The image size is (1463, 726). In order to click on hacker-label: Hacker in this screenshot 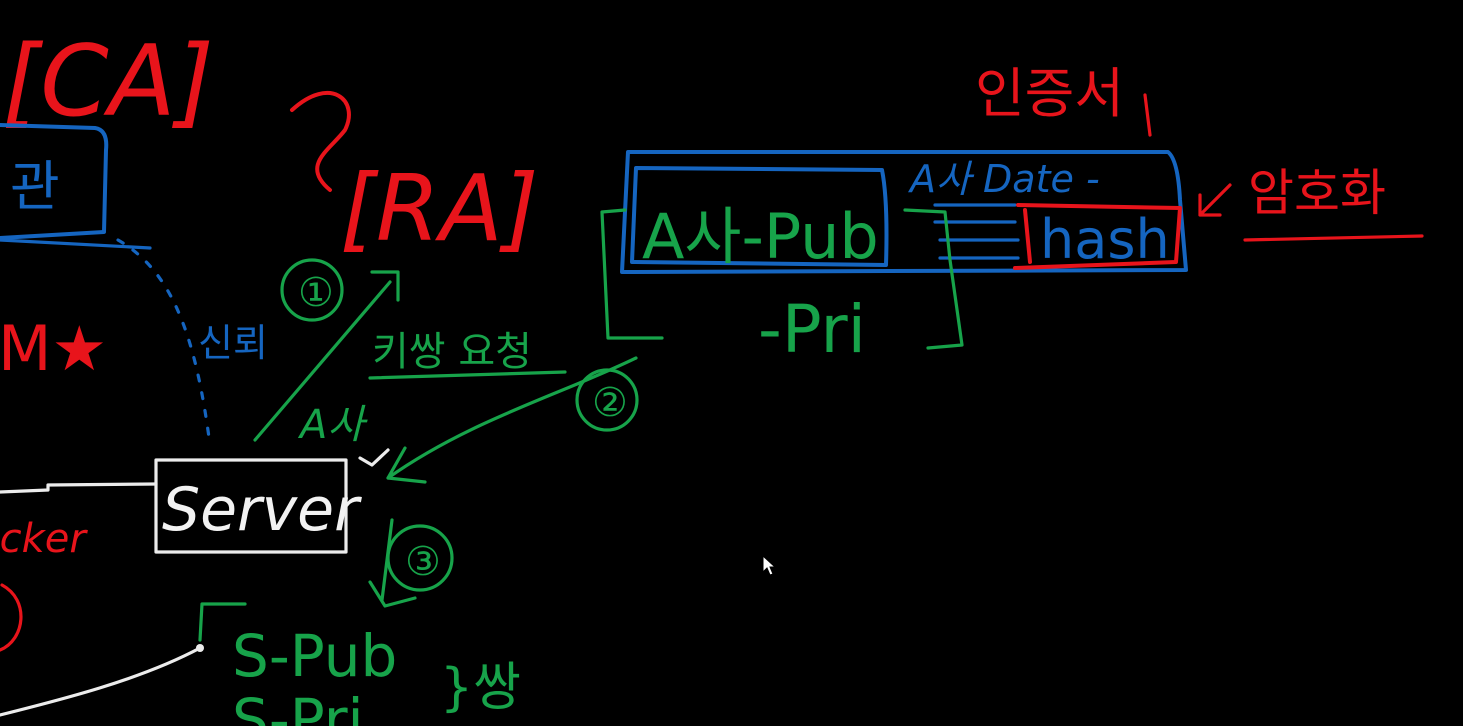, I will do `click(44, 539)`.